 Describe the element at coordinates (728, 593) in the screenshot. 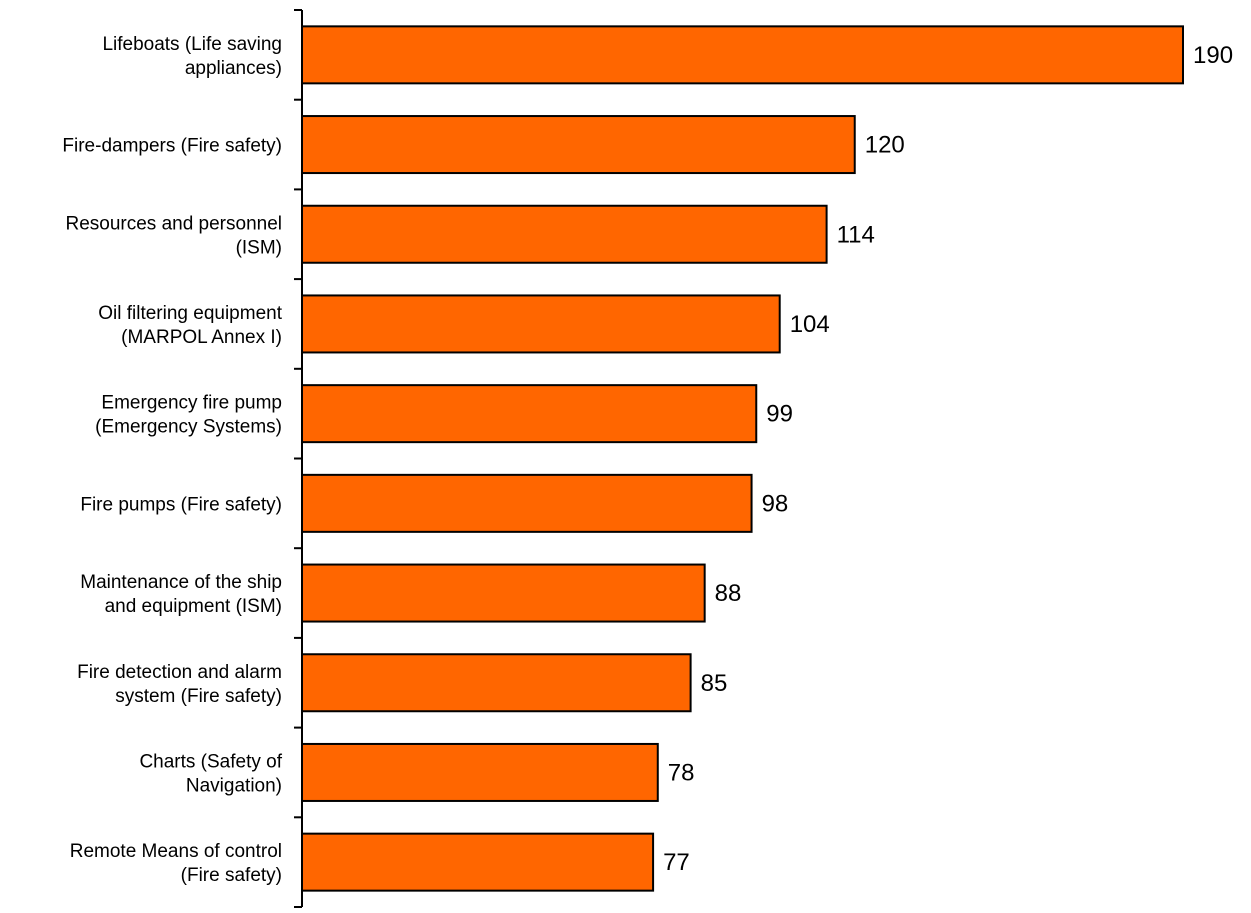

I see `data-label: 88` at that location.